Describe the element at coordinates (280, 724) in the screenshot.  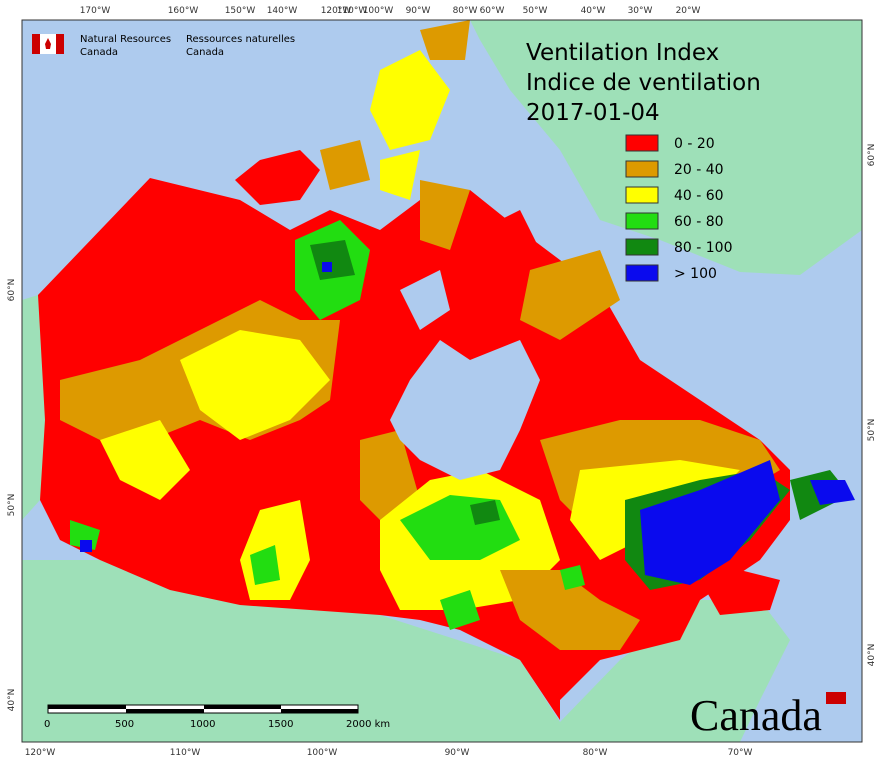
I see `scale-label: 1500` at that location.